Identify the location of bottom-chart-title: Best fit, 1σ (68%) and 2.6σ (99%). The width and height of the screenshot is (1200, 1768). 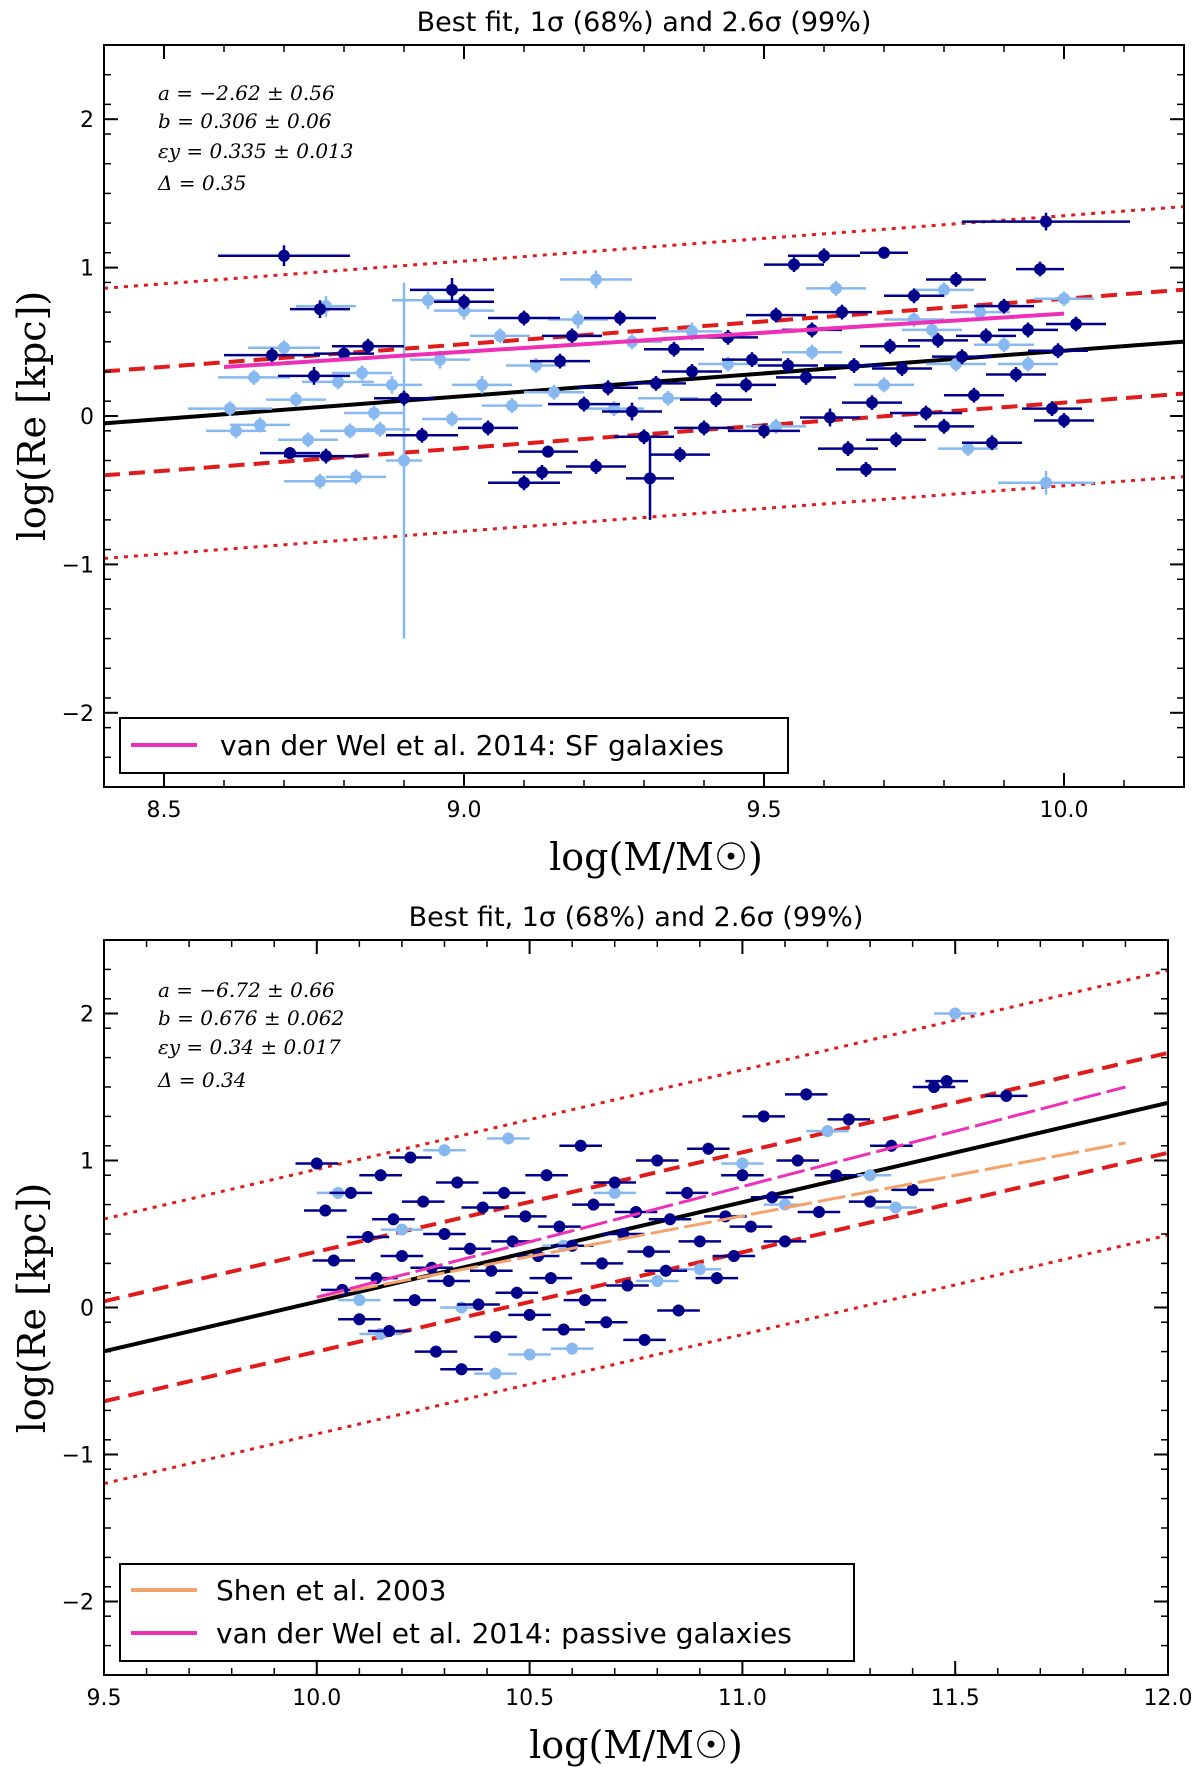
(636, 917).